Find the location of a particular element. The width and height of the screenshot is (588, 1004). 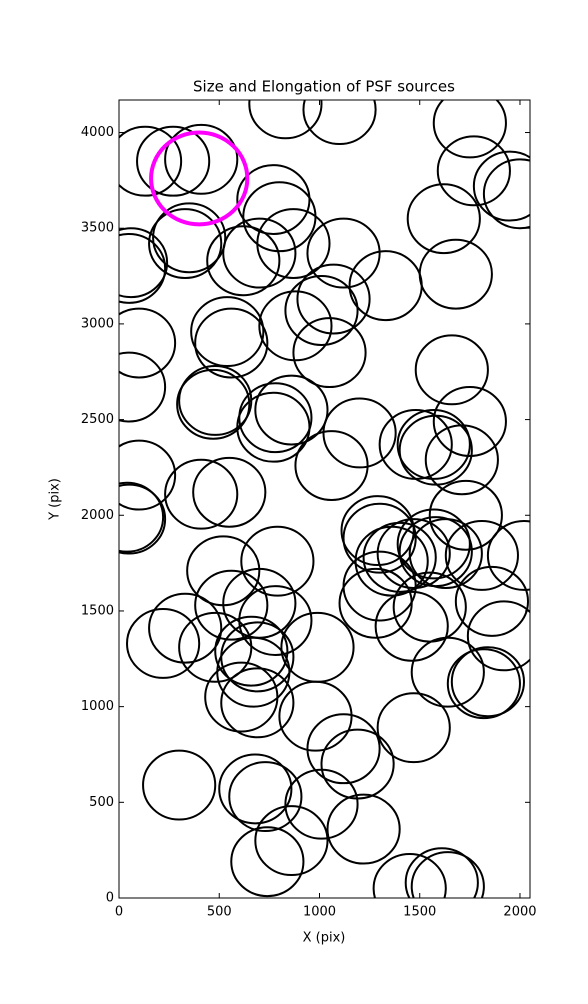

x-tick-label: 2000 is located at coordinates (519, 912).